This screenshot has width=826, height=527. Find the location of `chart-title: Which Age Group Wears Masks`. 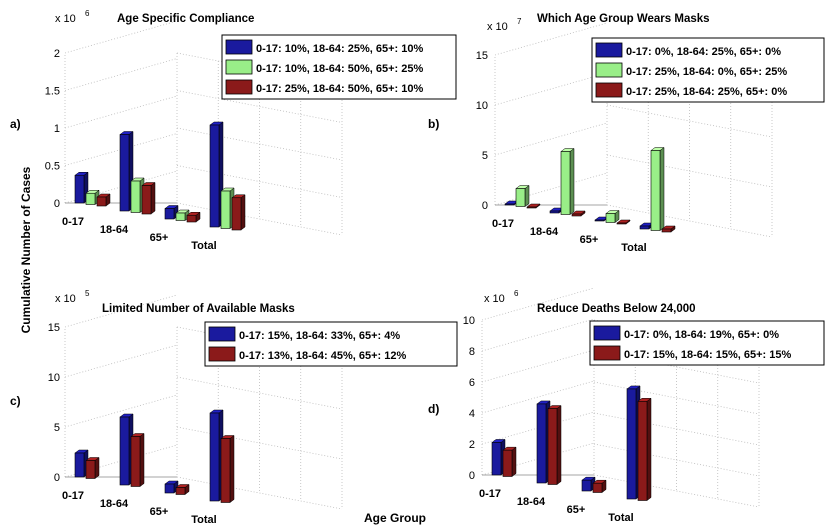

chart-title: Which Age Group Wears Masks is located at coordinates (623, 19).